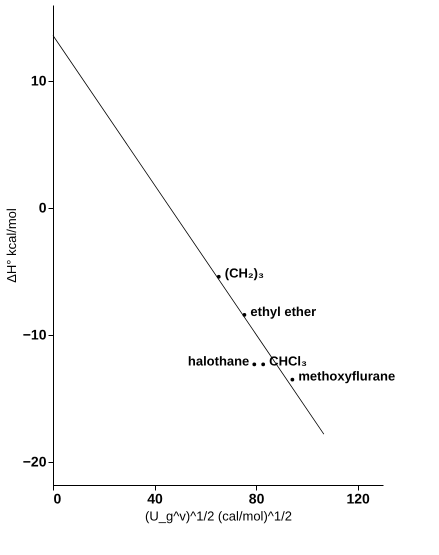  I want to click on x-tick-label: 0, so click(58, 498).